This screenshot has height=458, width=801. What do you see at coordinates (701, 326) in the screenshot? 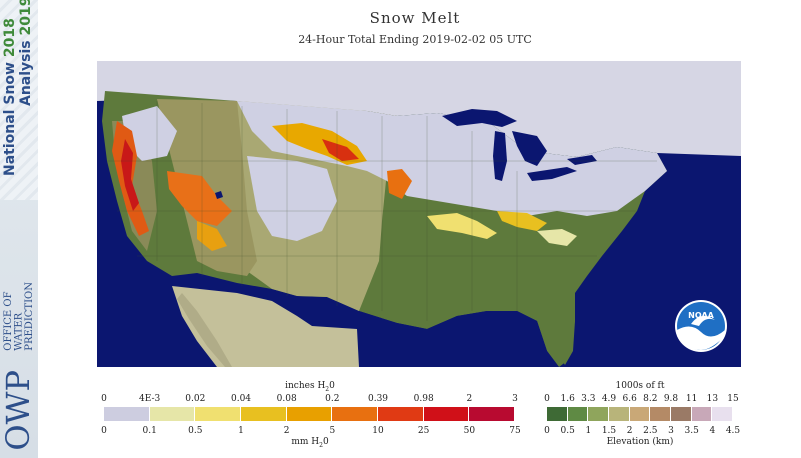
I see `noaa-logo: NOAA` at bounding box center [701, 326].